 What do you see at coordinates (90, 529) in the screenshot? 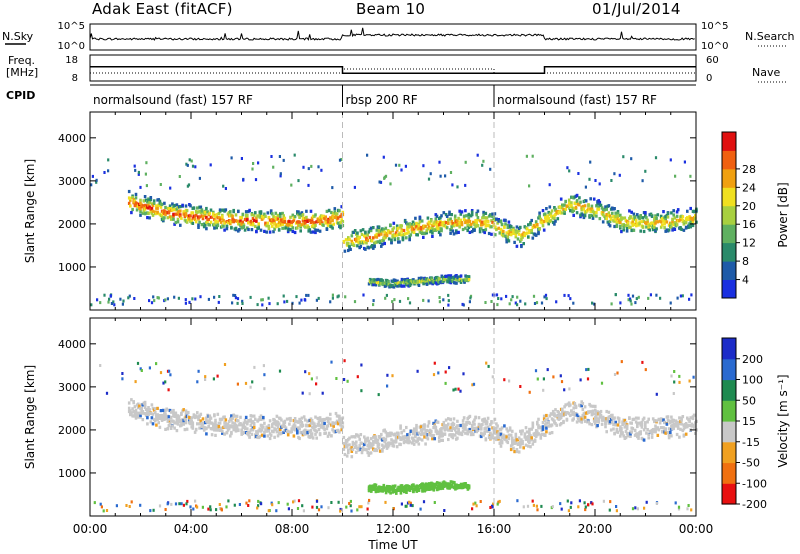
I see `x-tick-label: 00:00` at bounding box center [90, 529].